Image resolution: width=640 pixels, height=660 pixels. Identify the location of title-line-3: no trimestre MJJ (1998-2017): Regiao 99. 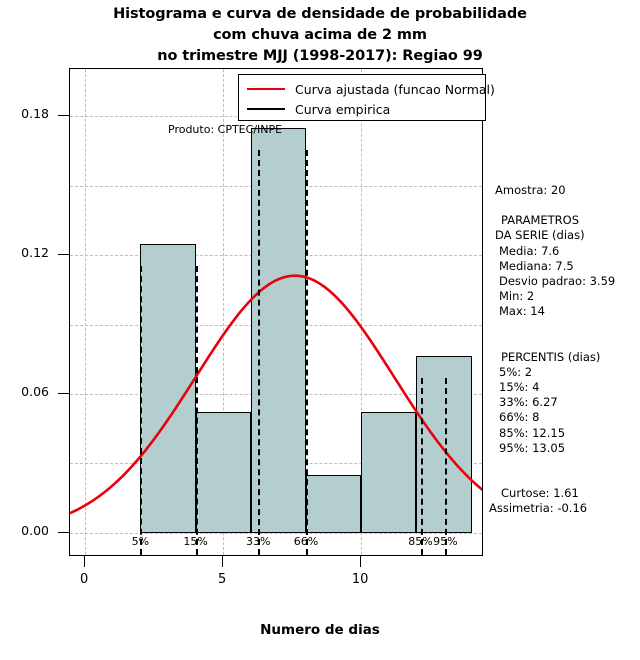
(320, 56).